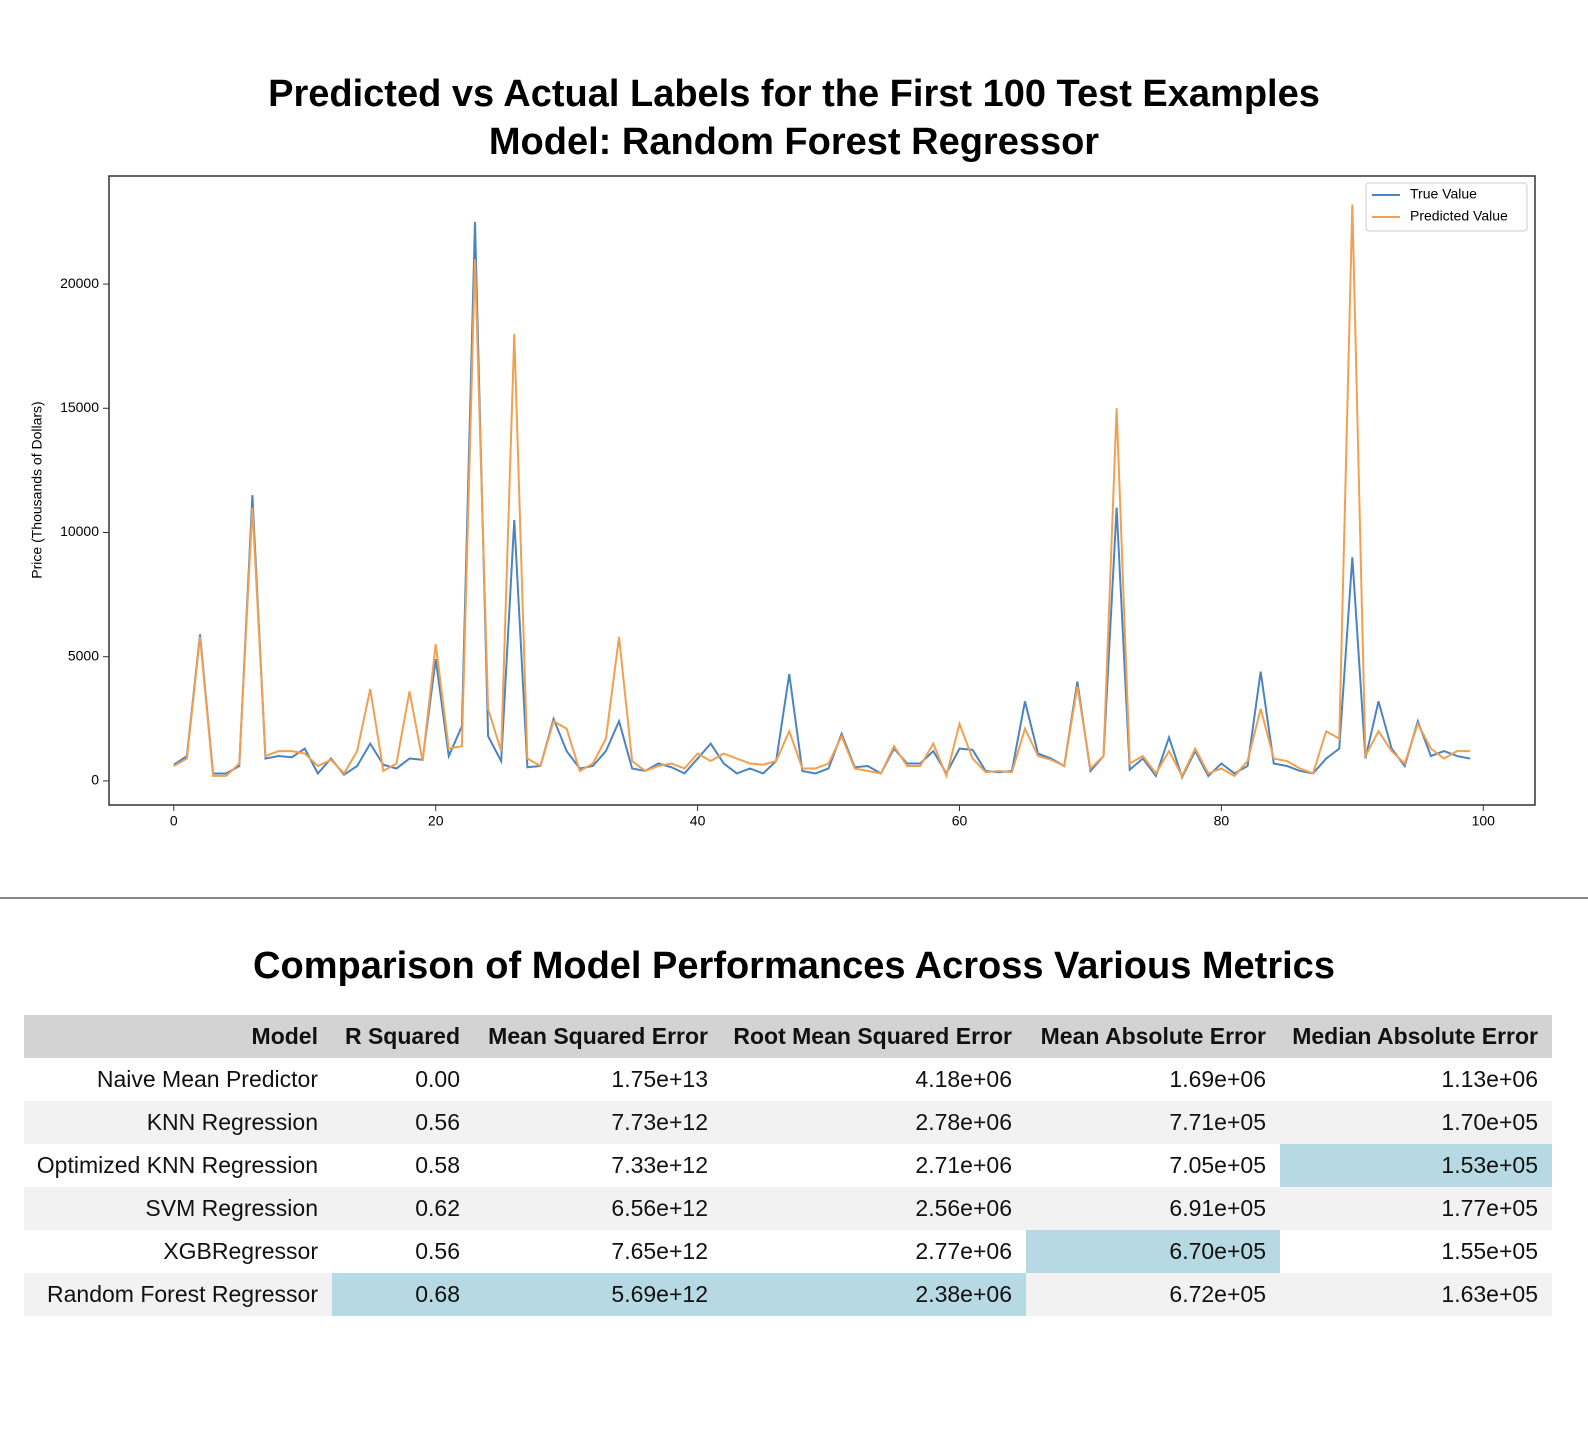  I want to click on metric-cell: 2.71e+06, so click(963, 1165).